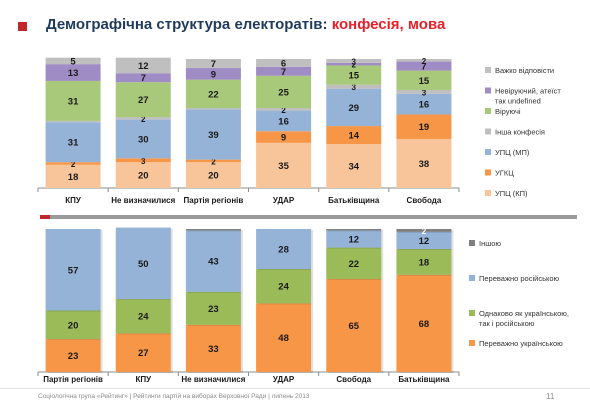  I want to click on data-label: 34, so click(353, 167).